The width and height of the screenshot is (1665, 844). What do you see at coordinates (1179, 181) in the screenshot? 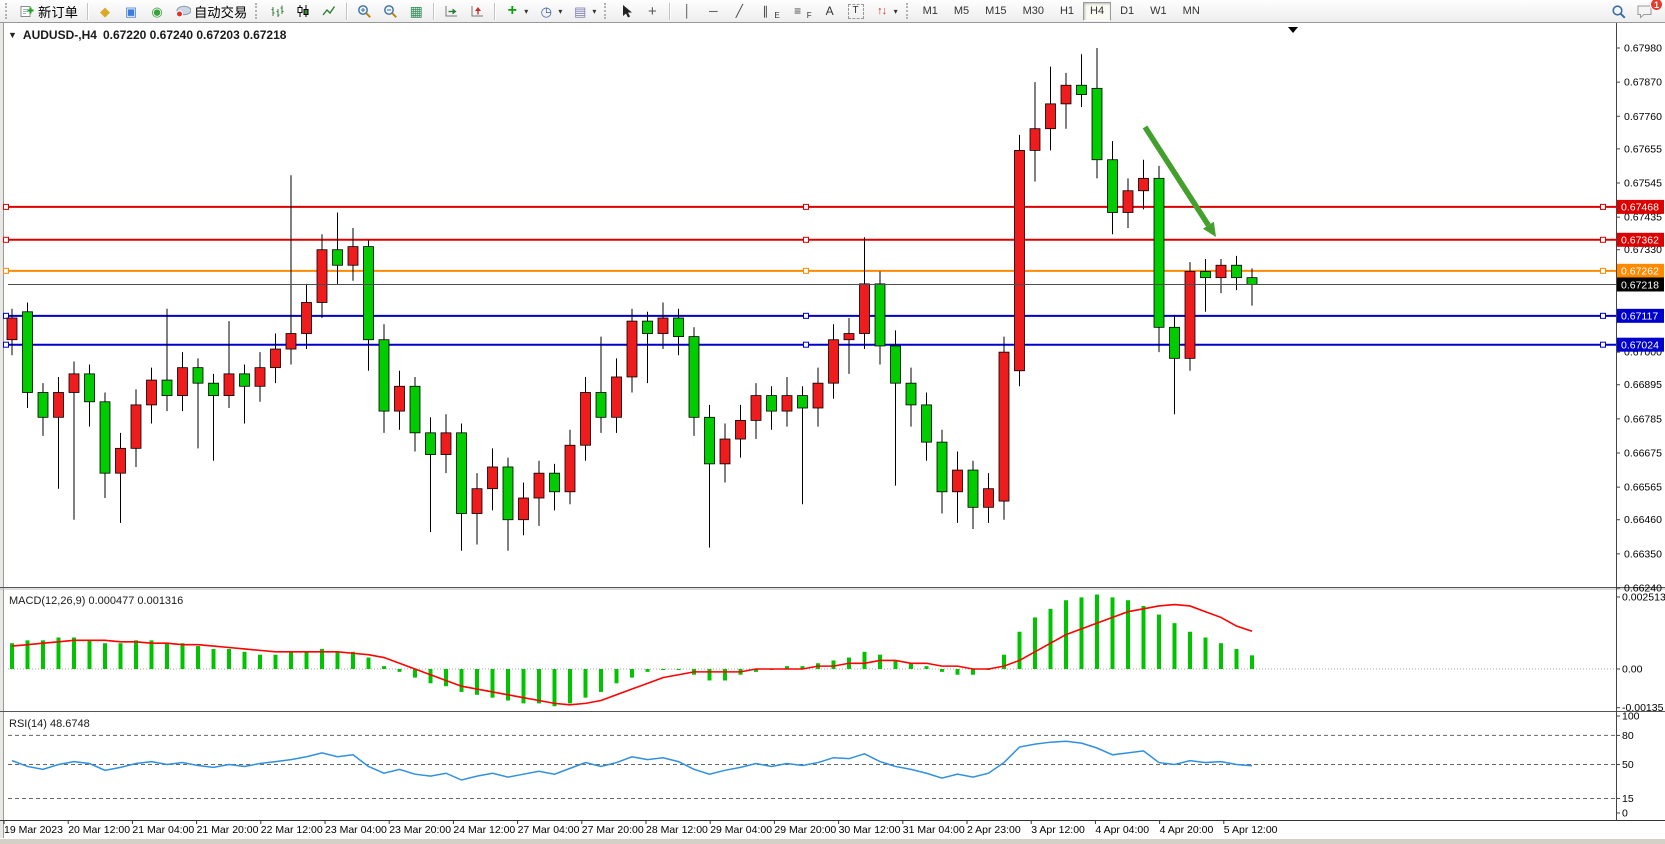
I see `trend-arrow` at bounding box center [1179, 181].